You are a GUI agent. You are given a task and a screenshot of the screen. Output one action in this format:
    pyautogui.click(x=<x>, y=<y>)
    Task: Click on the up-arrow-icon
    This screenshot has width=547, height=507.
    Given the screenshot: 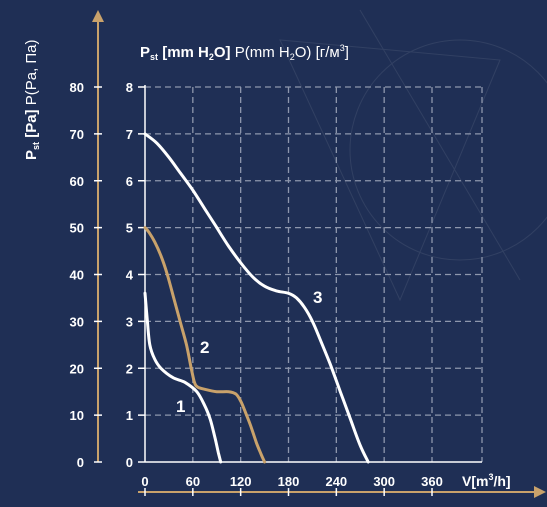 What is the action you would take?
    pyautogui.click(x=98, y=16)
    